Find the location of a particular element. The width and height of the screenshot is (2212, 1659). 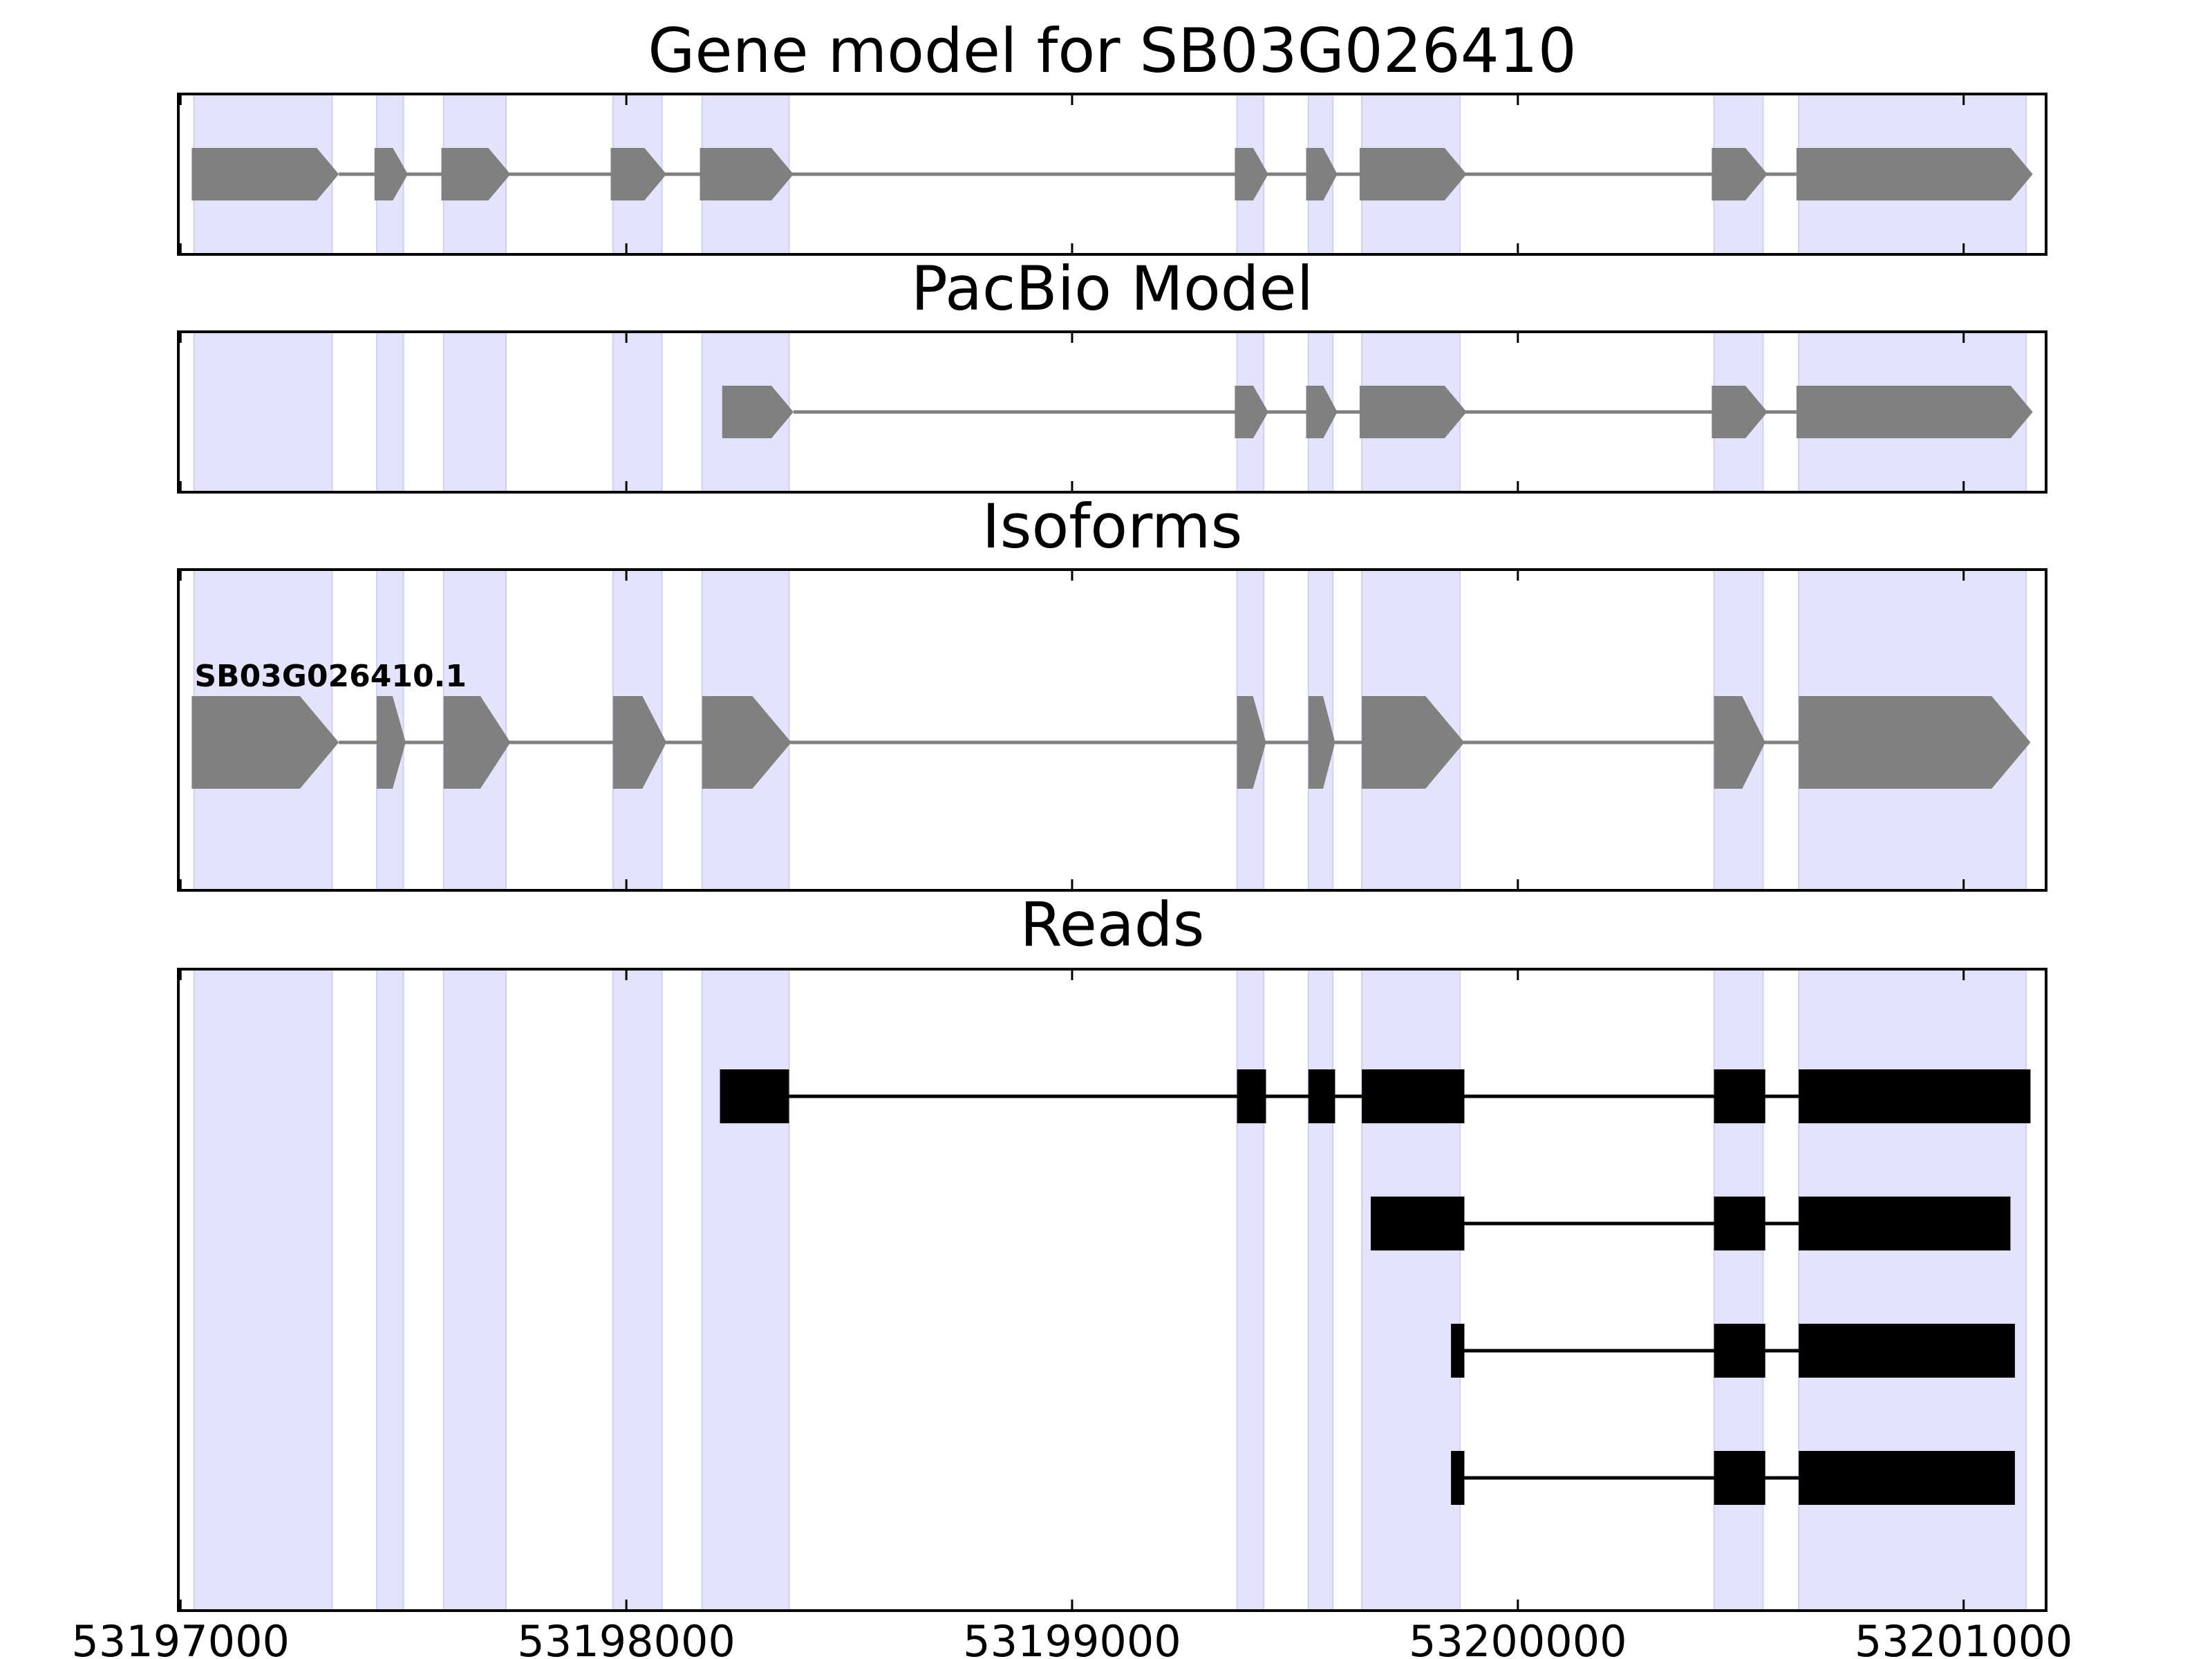

panel-2: PacBio Model is located at coordinates (1112, 373).